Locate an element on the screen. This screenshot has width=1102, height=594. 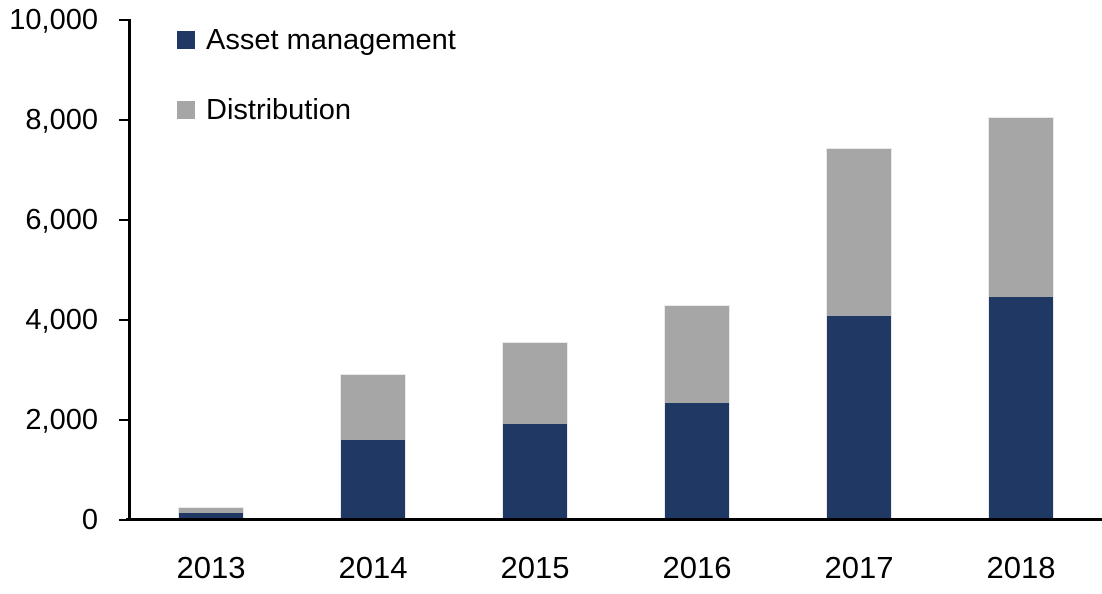
bar-segment-2015-asset-management is located at coordinates (535, 470).